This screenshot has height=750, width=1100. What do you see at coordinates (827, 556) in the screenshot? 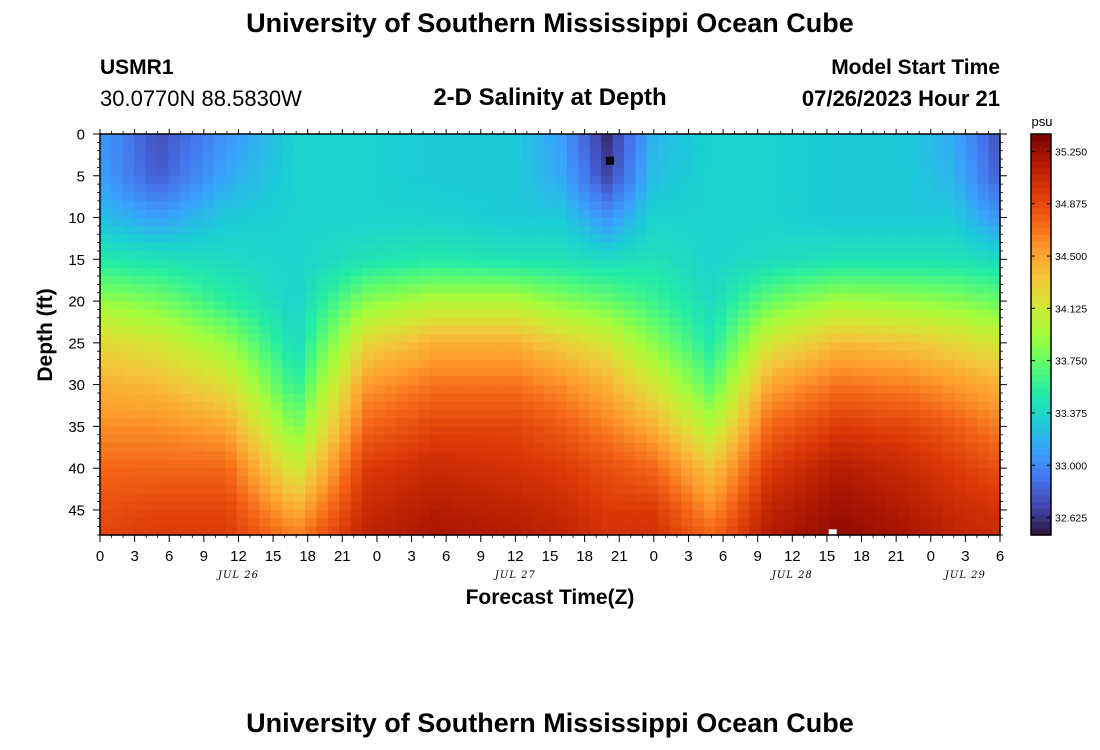
I see `x-tick-label: 15` at bounding box center [827, 556].